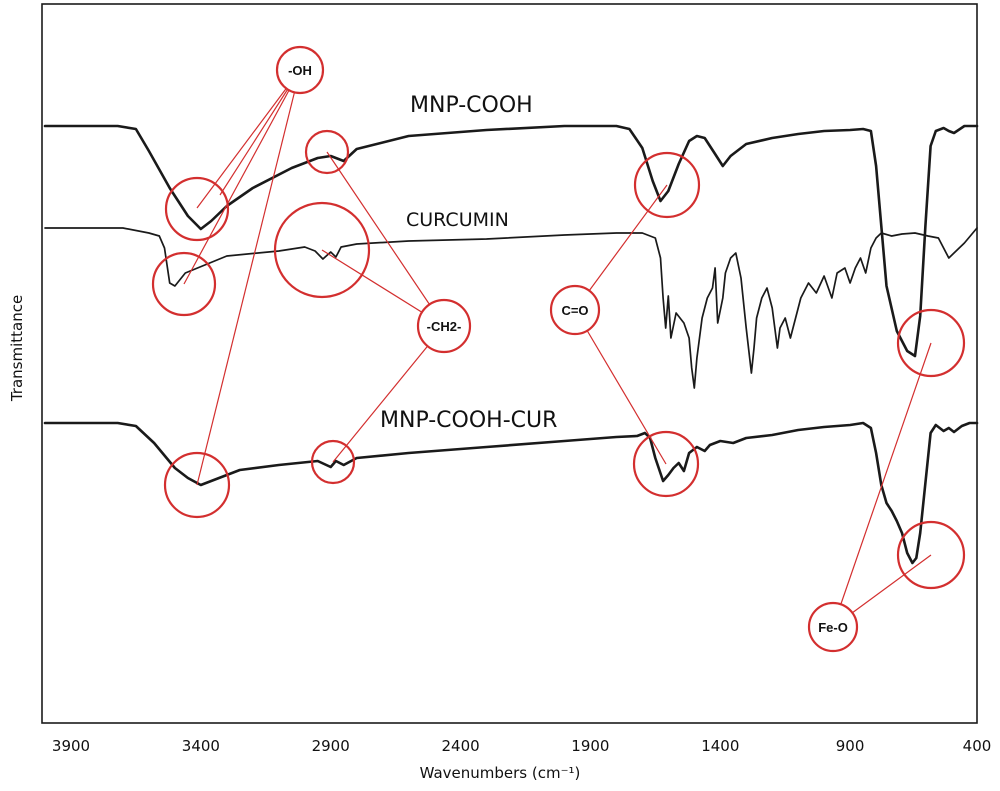 Image resolution: width=1000 pixels, height=791 pixels. I want to click on group-label-feo-text: Fe-O, so click(833, 627).